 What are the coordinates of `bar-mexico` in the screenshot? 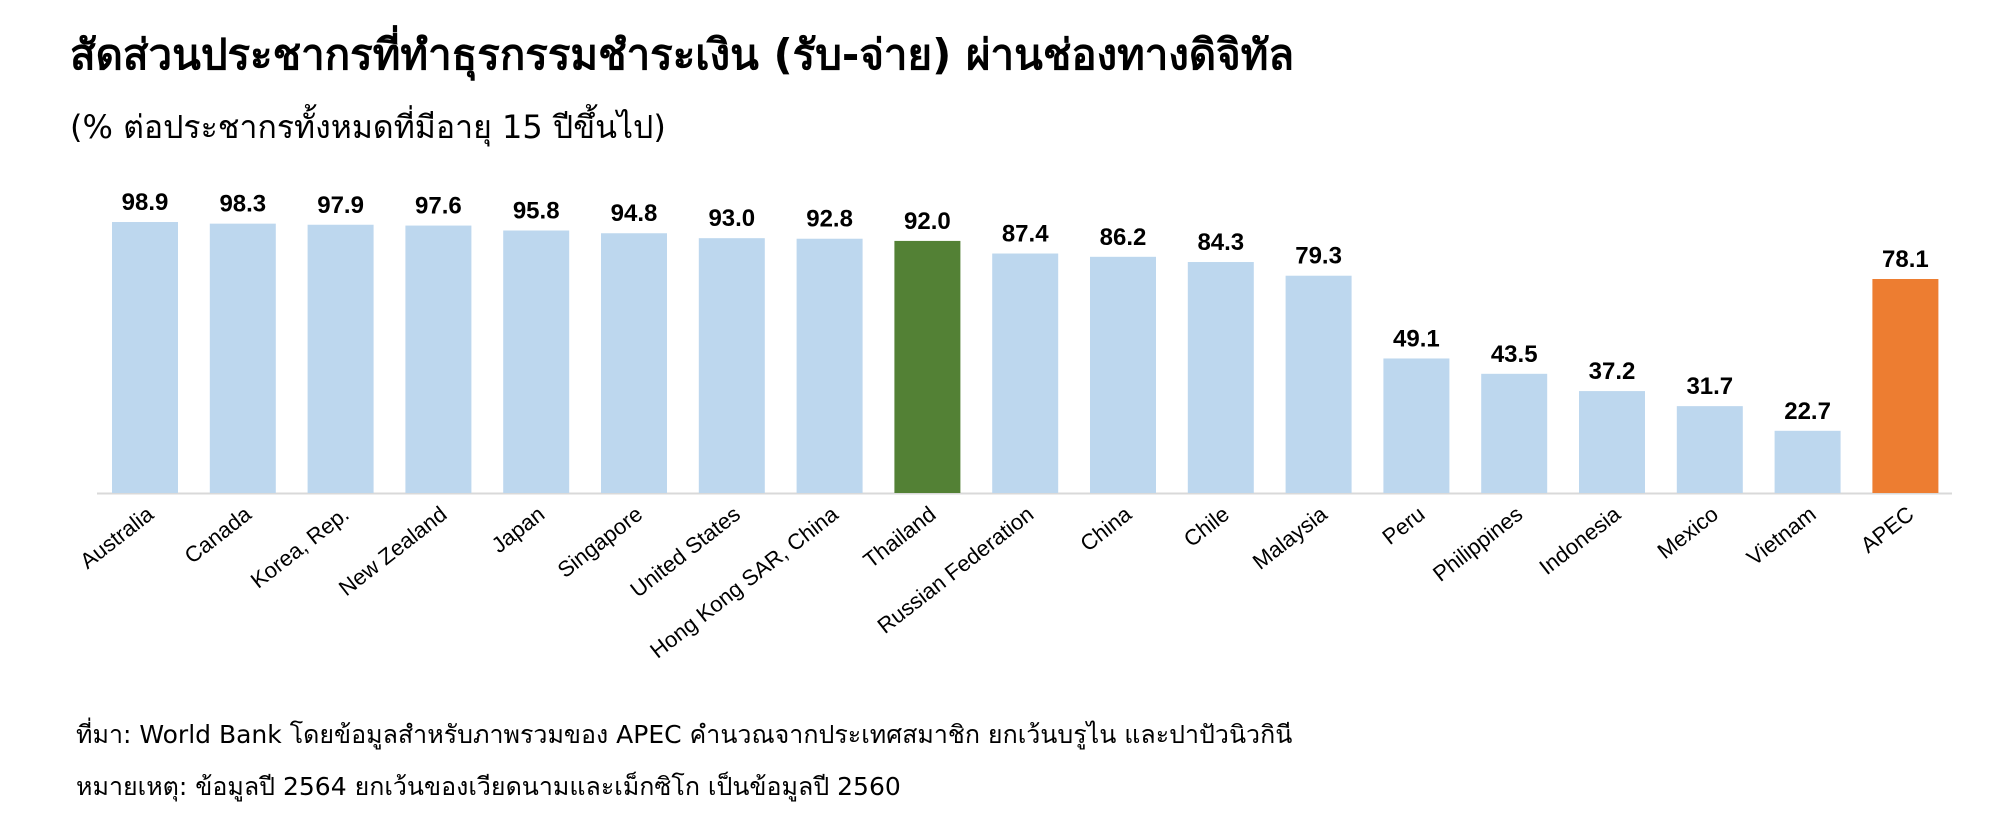 It's located at (1709, 449).